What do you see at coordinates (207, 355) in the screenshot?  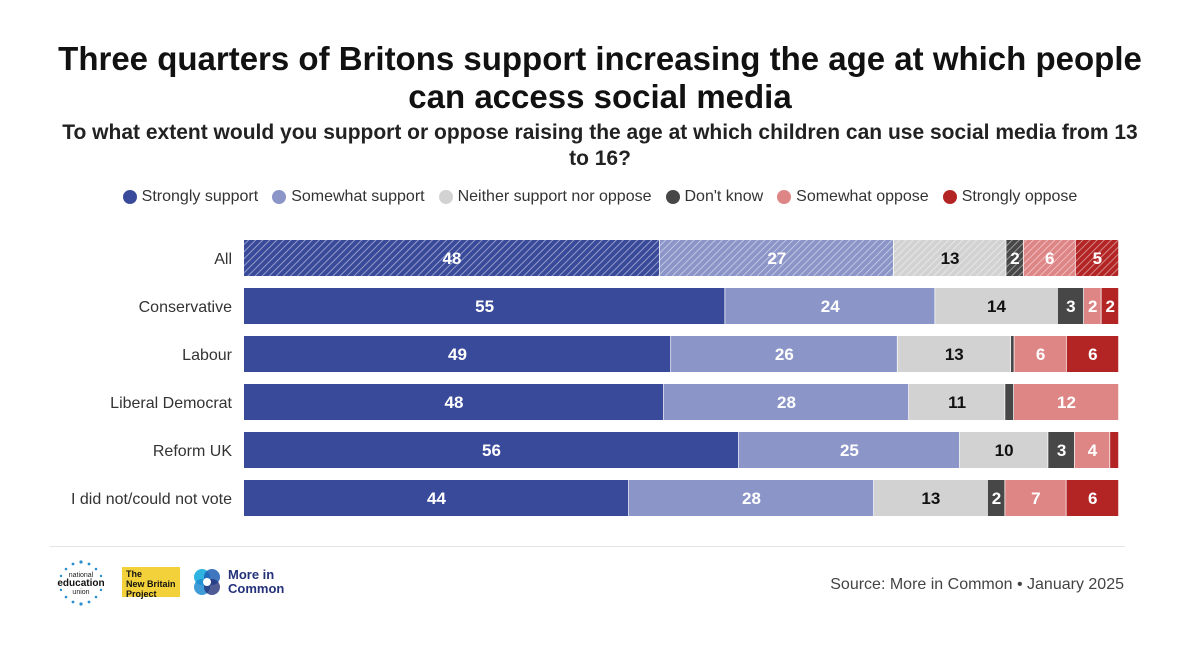 I see `row-label: Labour` at bounding box center [207, 355].